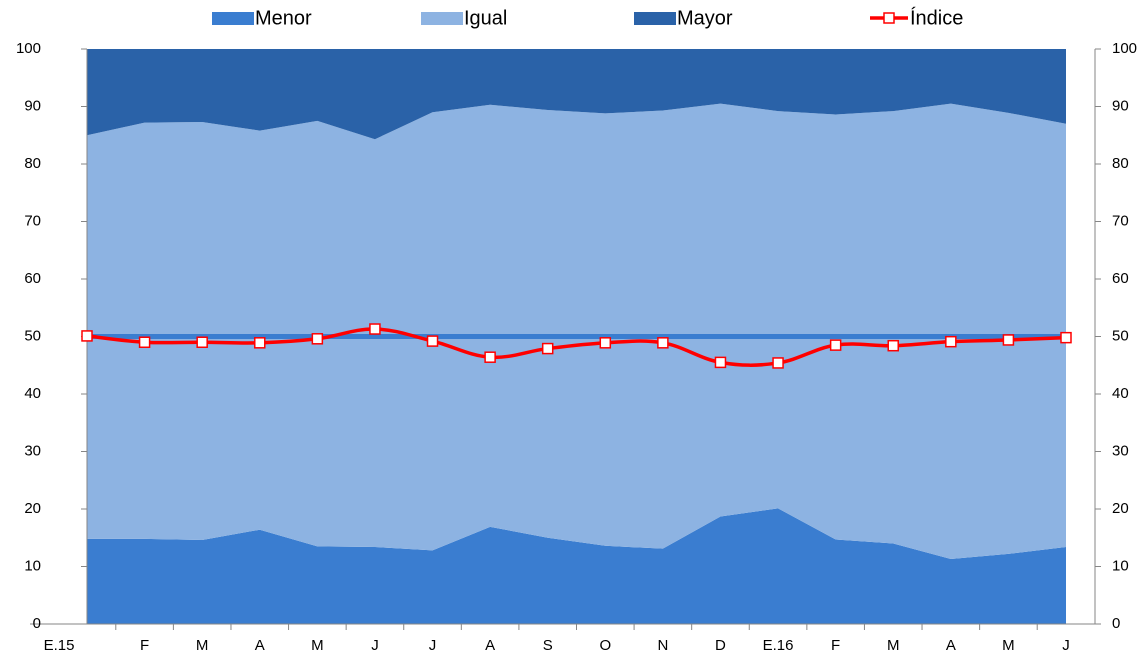 The image size is (1147, 657). I want to click on y-tick-label: 60, so click(32, 278).